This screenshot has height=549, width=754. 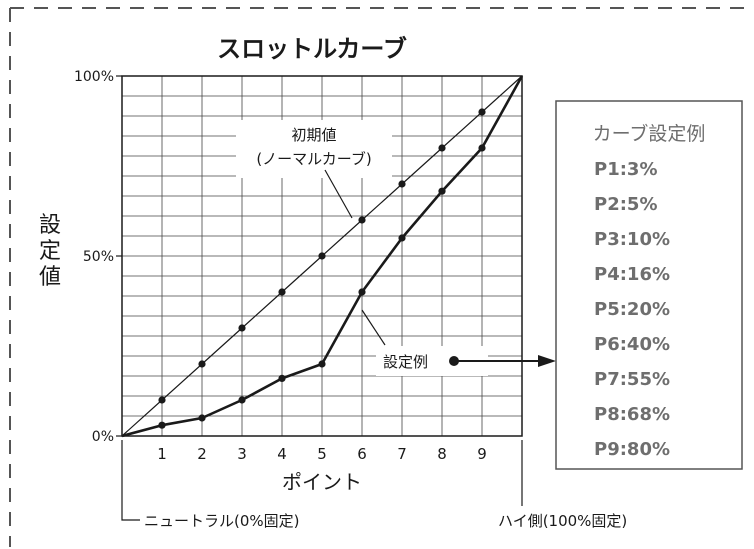 I want to click on curve-example-item: P4:16%, so click(x=632, y=274).